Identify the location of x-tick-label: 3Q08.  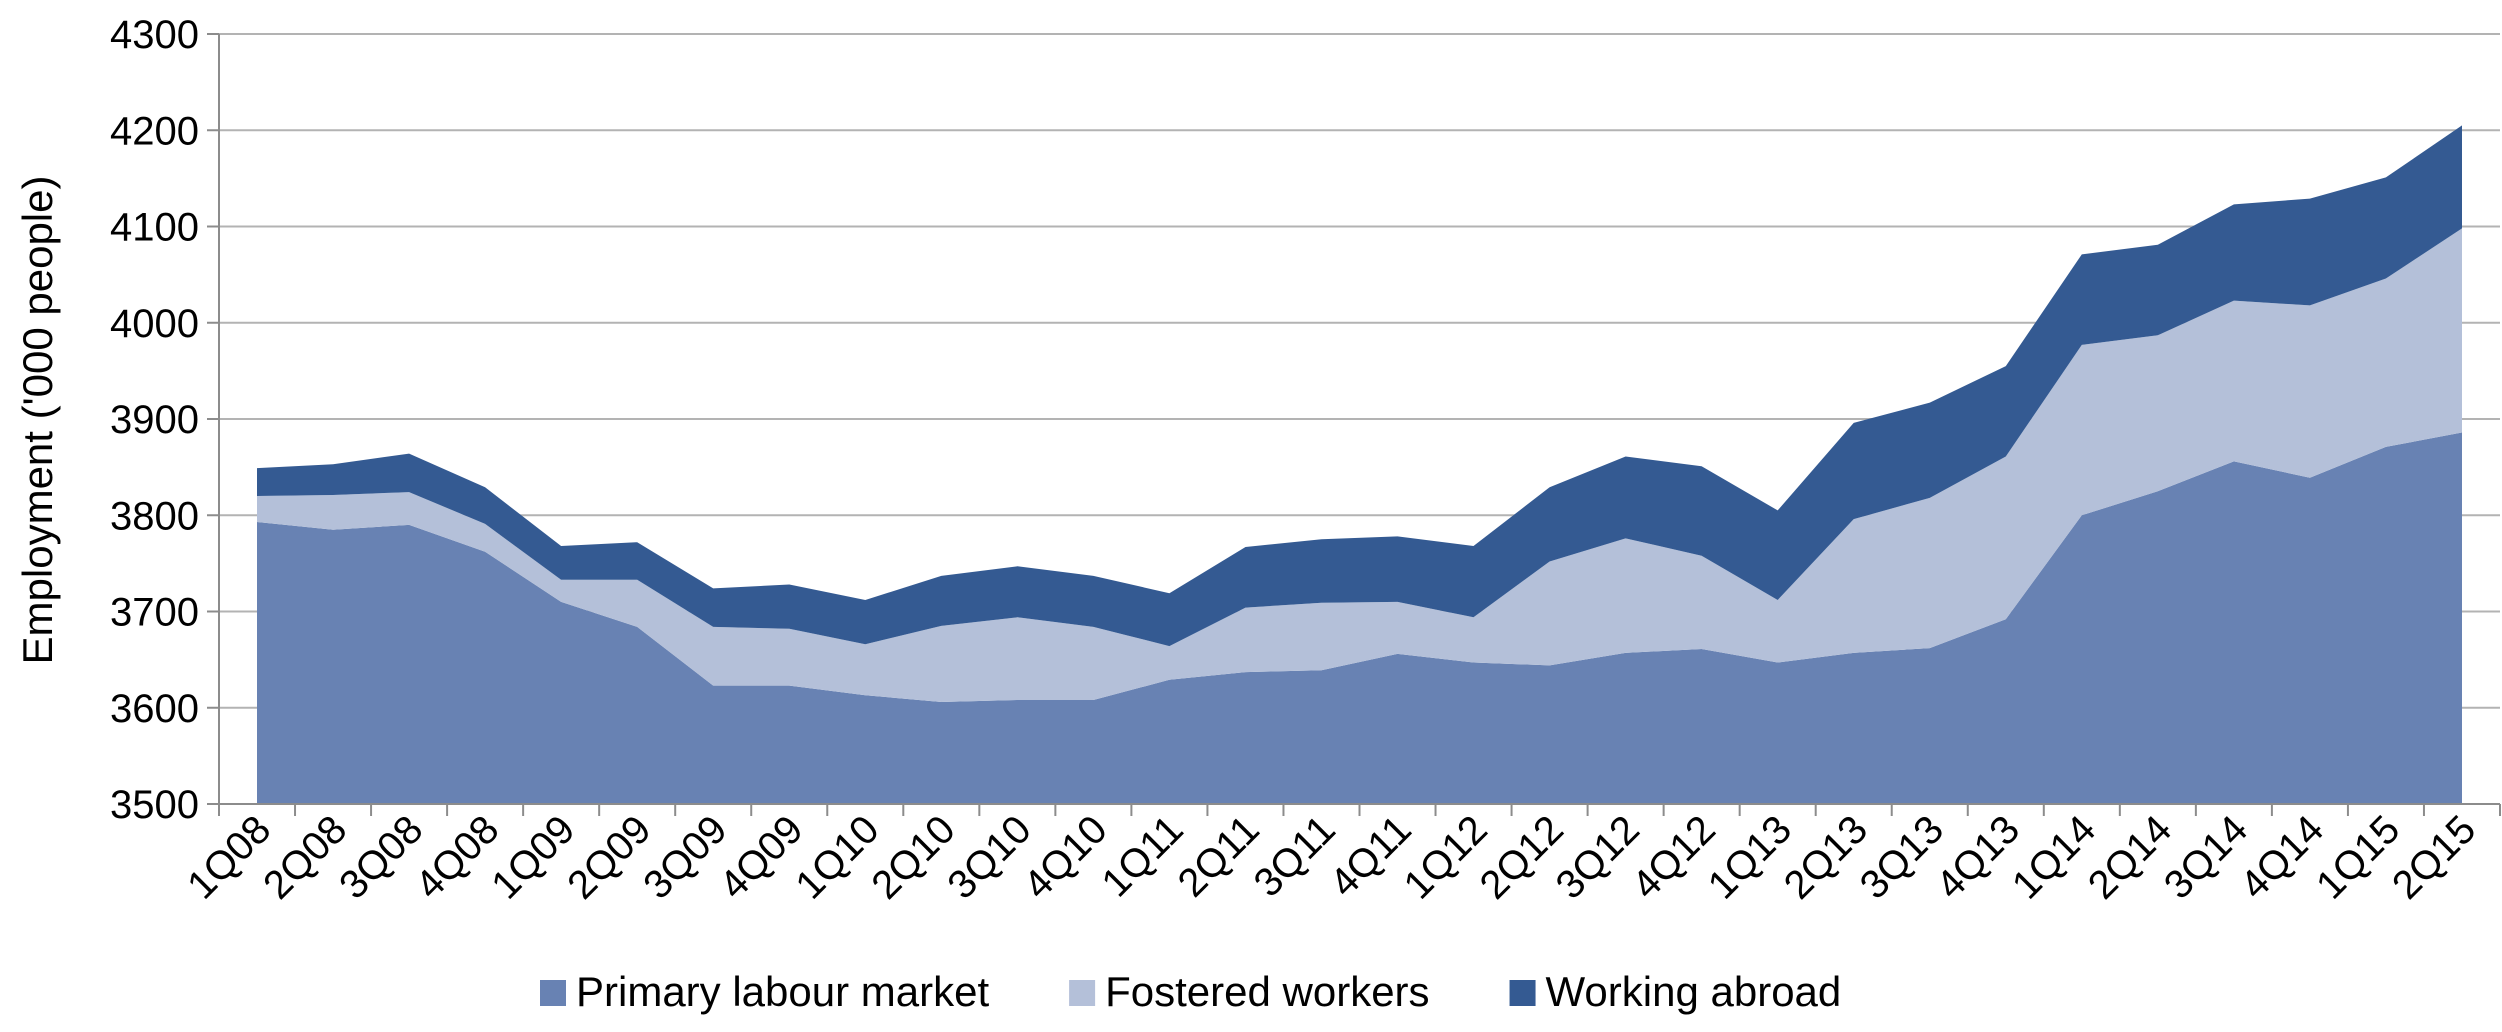
(381, 857).